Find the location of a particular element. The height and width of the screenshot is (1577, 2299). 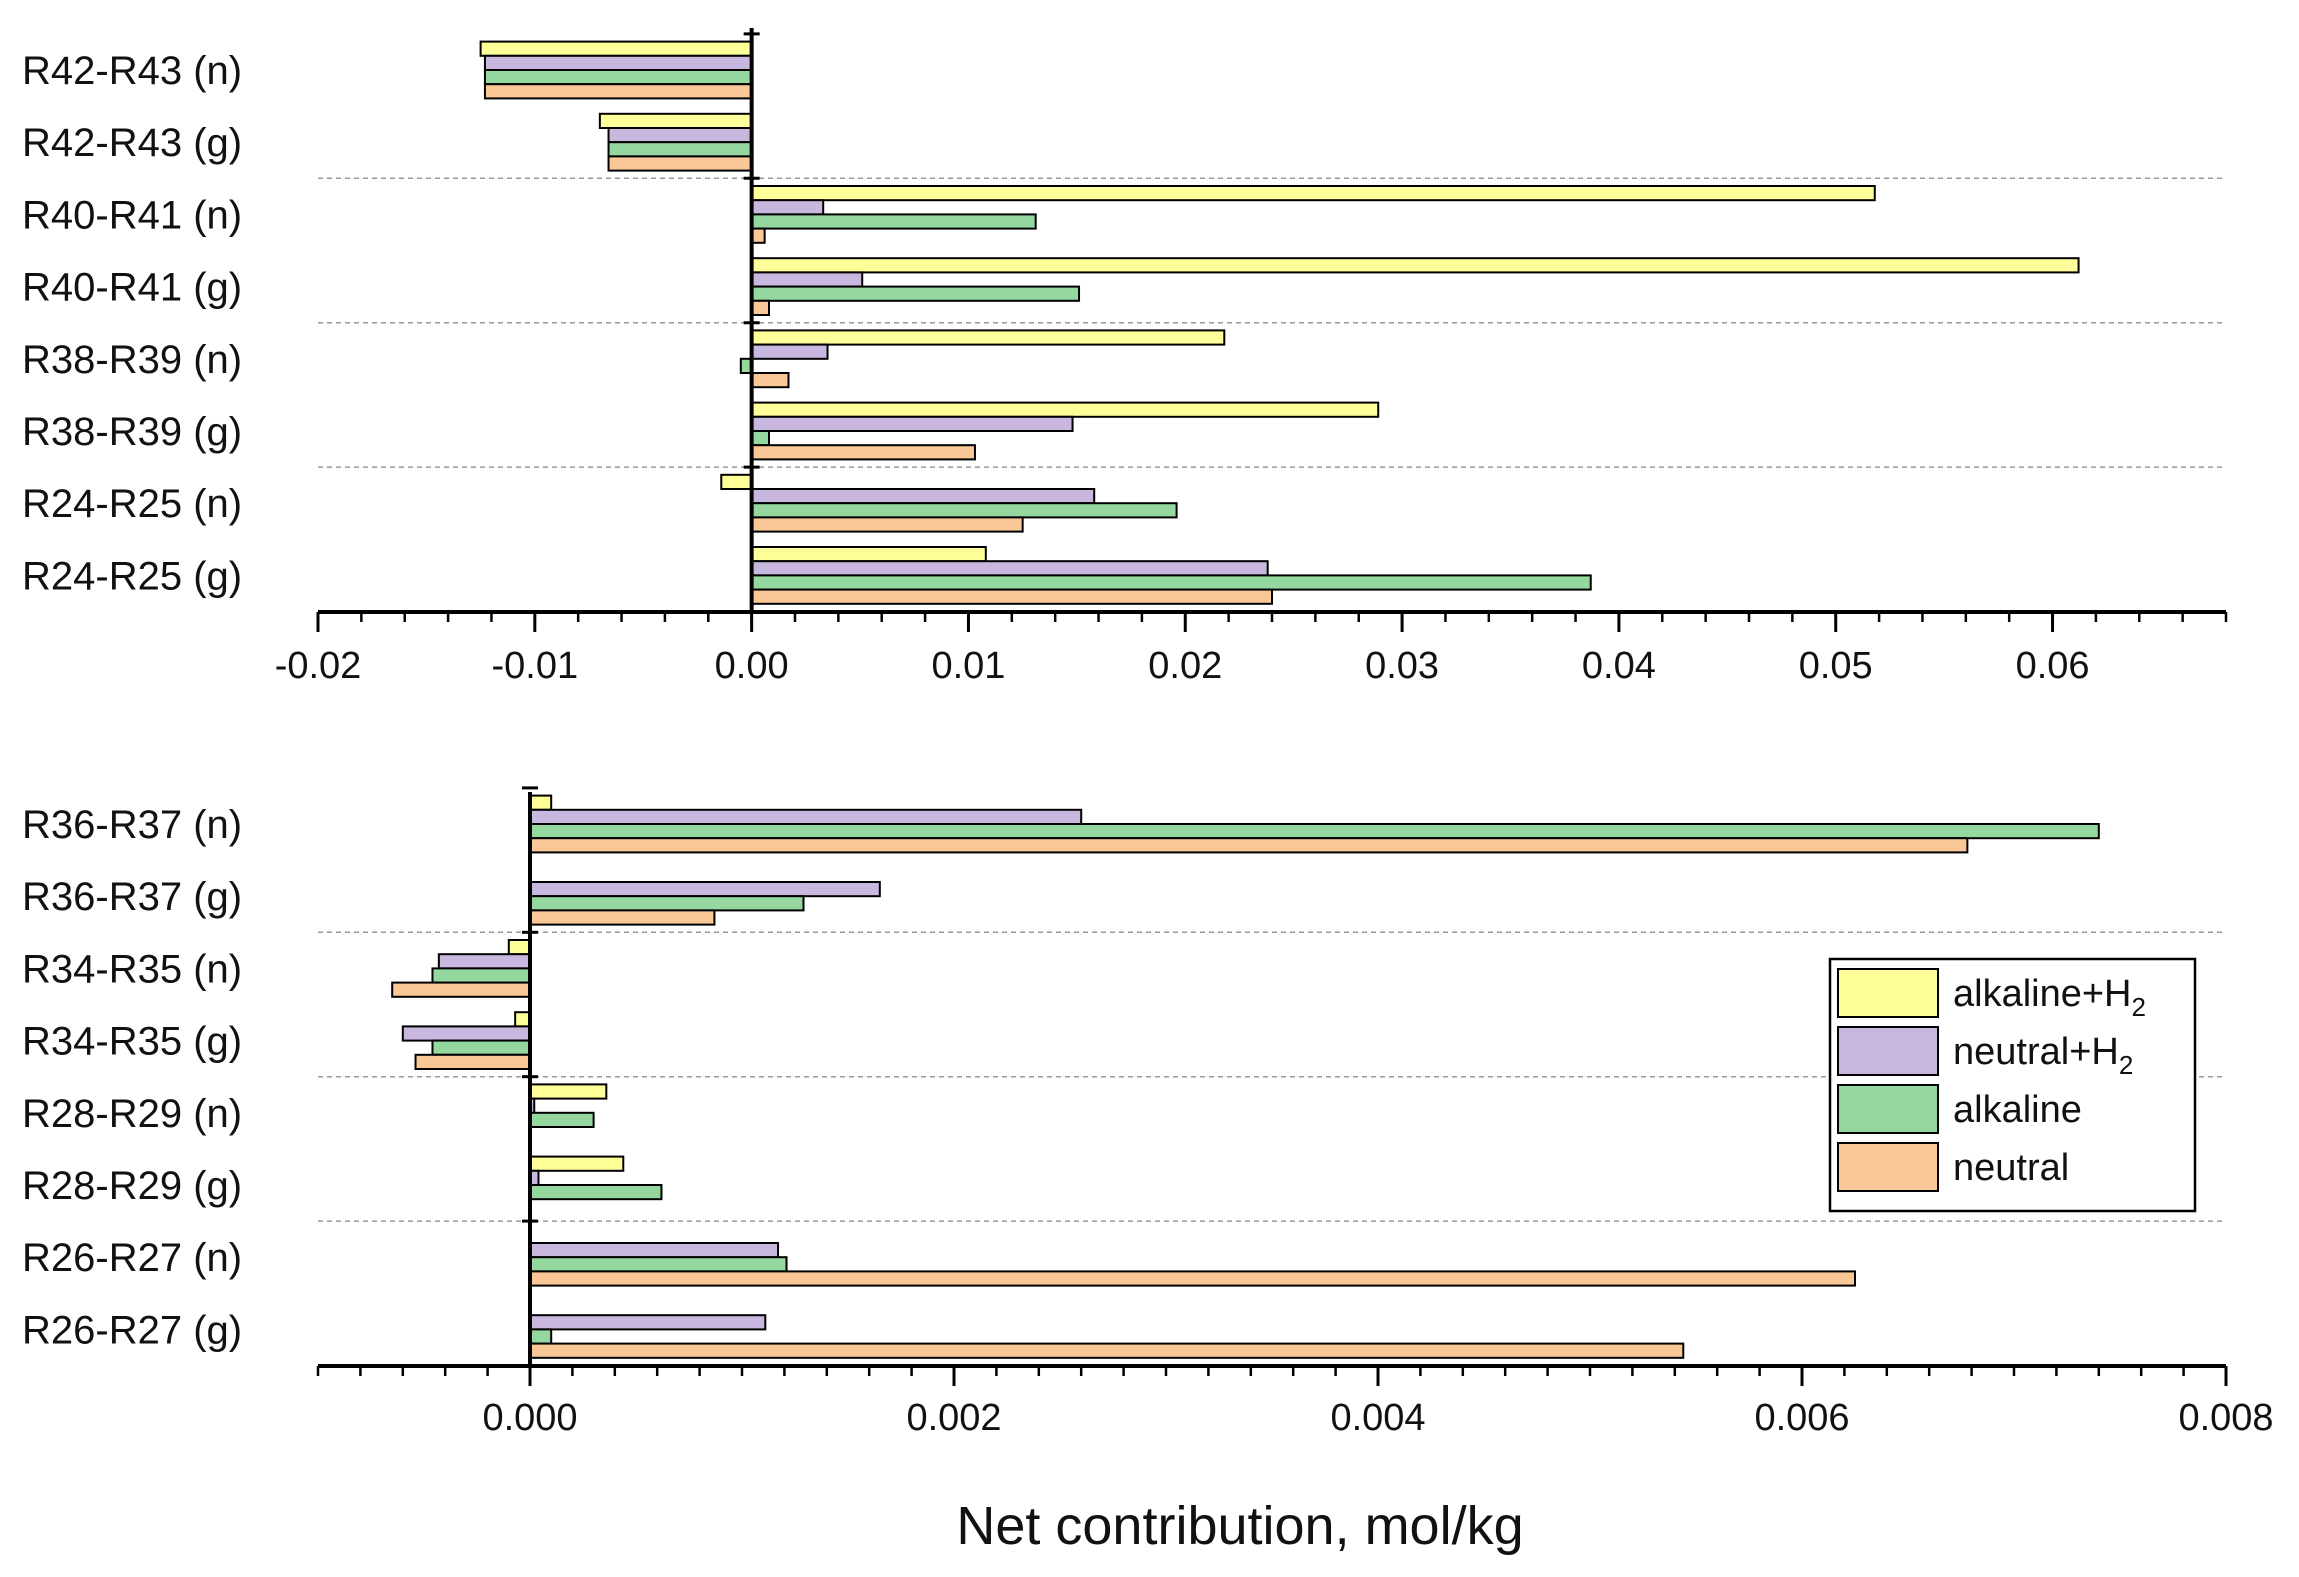

bar-alkaline-r34-r35-g is located at coordinates (481, 1047).